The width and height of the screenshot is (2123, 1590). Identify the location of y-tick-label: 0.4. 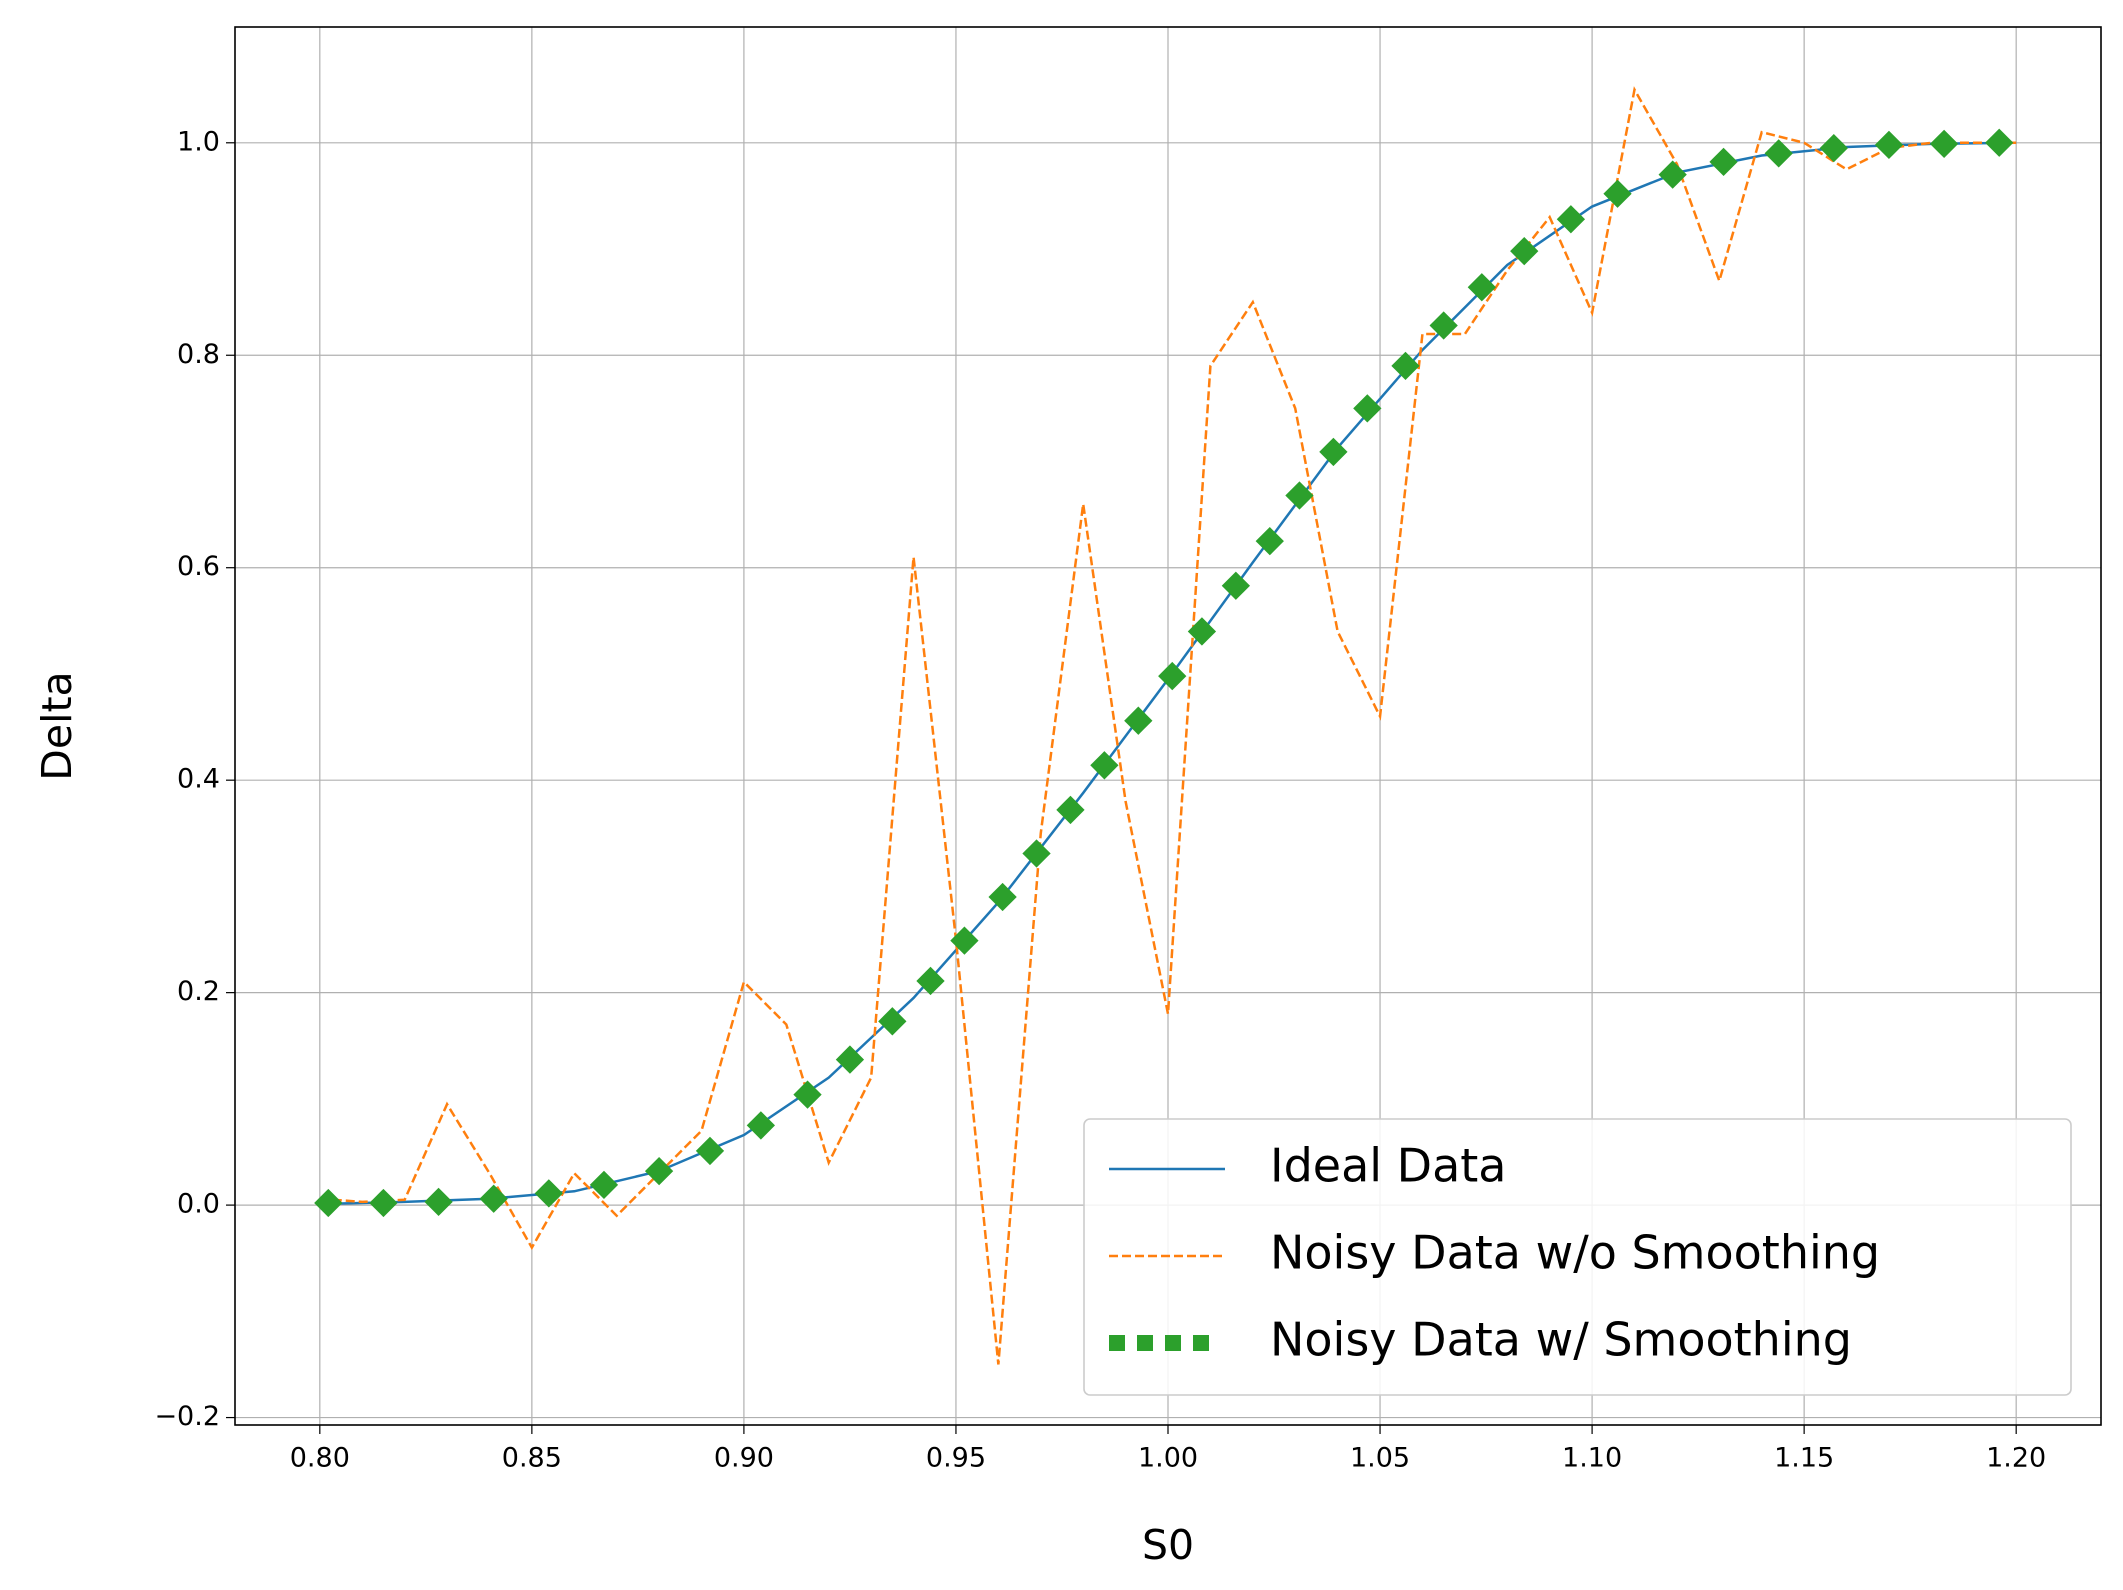
(198, 779).